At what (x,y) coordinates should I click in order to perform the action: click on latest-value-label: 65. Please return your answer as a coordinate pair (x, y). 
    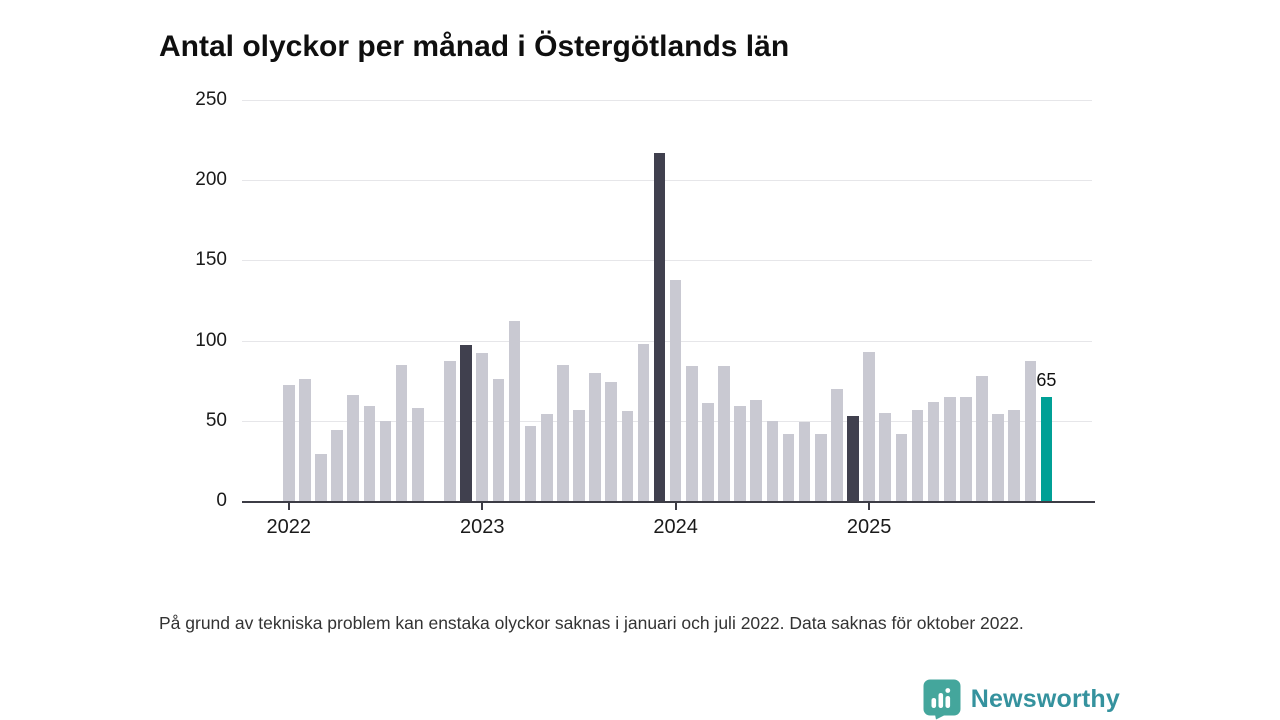
    Looking at the image, I should click on (1046, 379).